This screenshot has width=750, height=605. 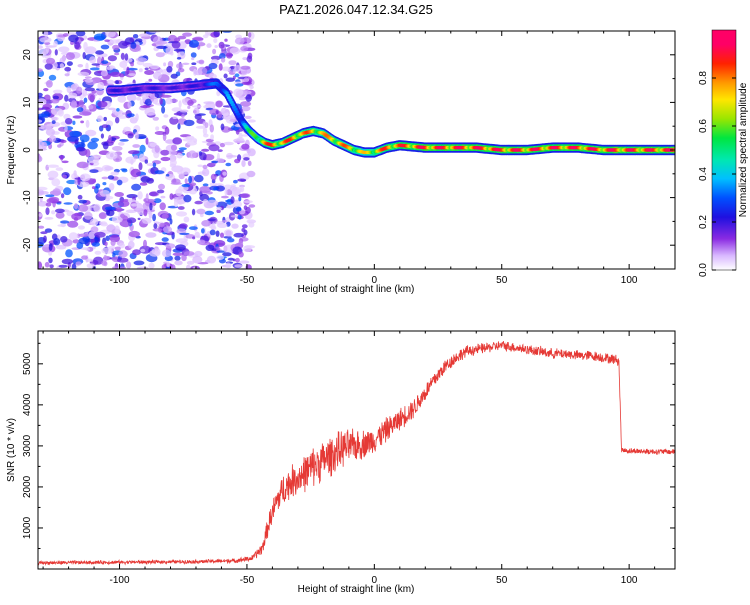 I want to click on y-tick-label: 2000, so click(x=27, y=486).